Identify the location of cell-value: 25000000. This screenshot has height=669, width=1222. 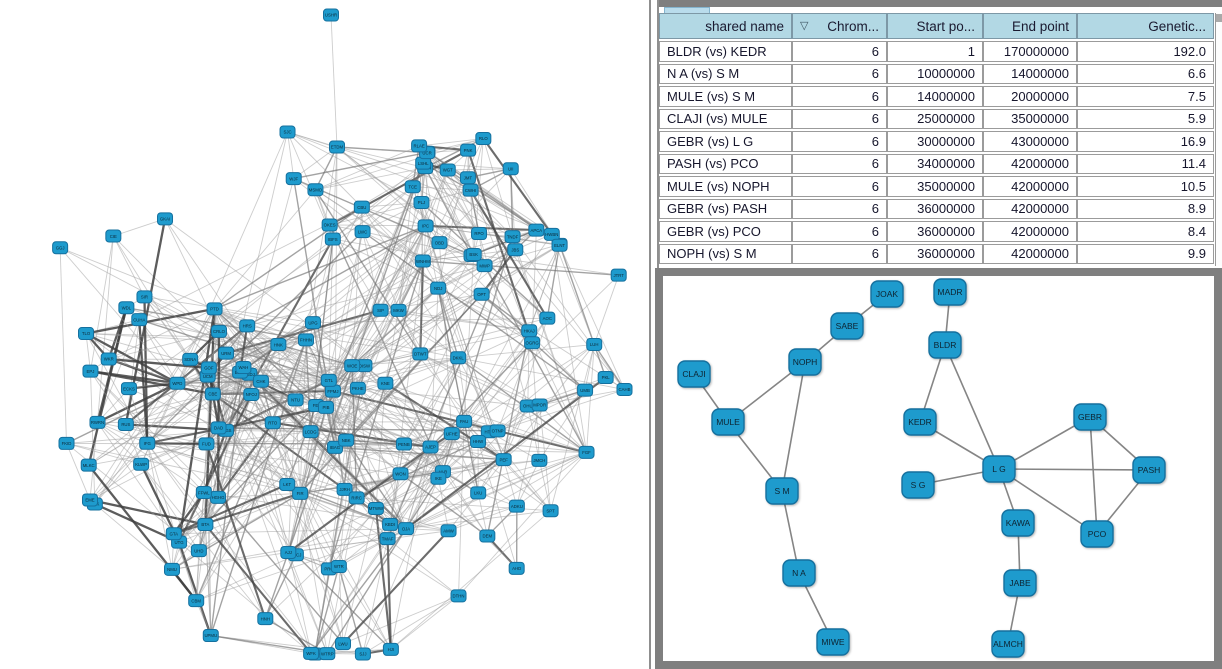
(935, 118).